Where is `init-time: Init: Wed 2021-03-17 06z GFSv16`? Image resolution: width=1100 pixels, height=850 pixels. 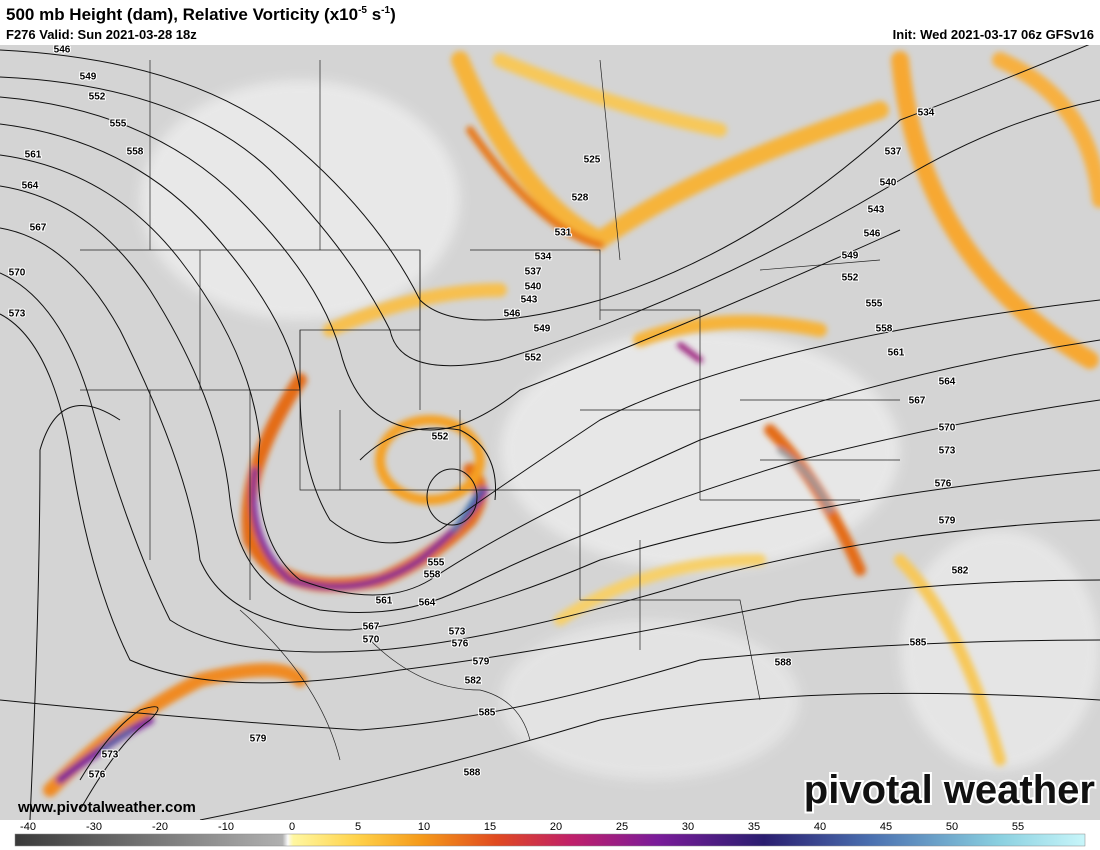
init-time: Init: Wed 2021-03-17 06z GFSv16 is located at coordinates (993, 34).